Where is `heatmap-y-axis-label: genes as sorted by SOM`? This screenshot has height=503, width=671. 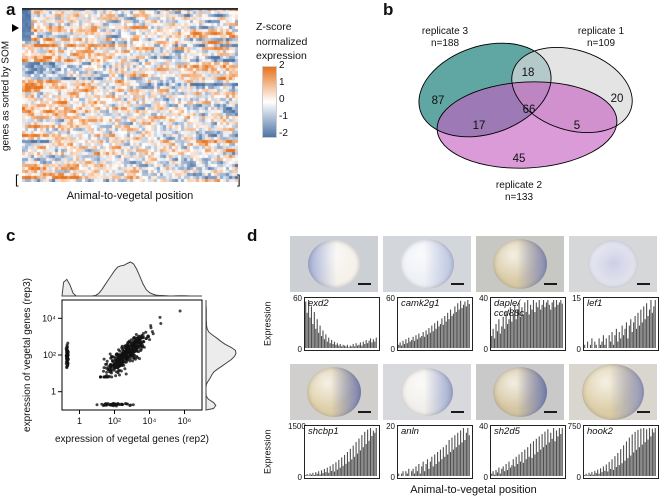
heatmap-y-axis-label: genes as sorted by SOM is located at coordinates (6, 96).